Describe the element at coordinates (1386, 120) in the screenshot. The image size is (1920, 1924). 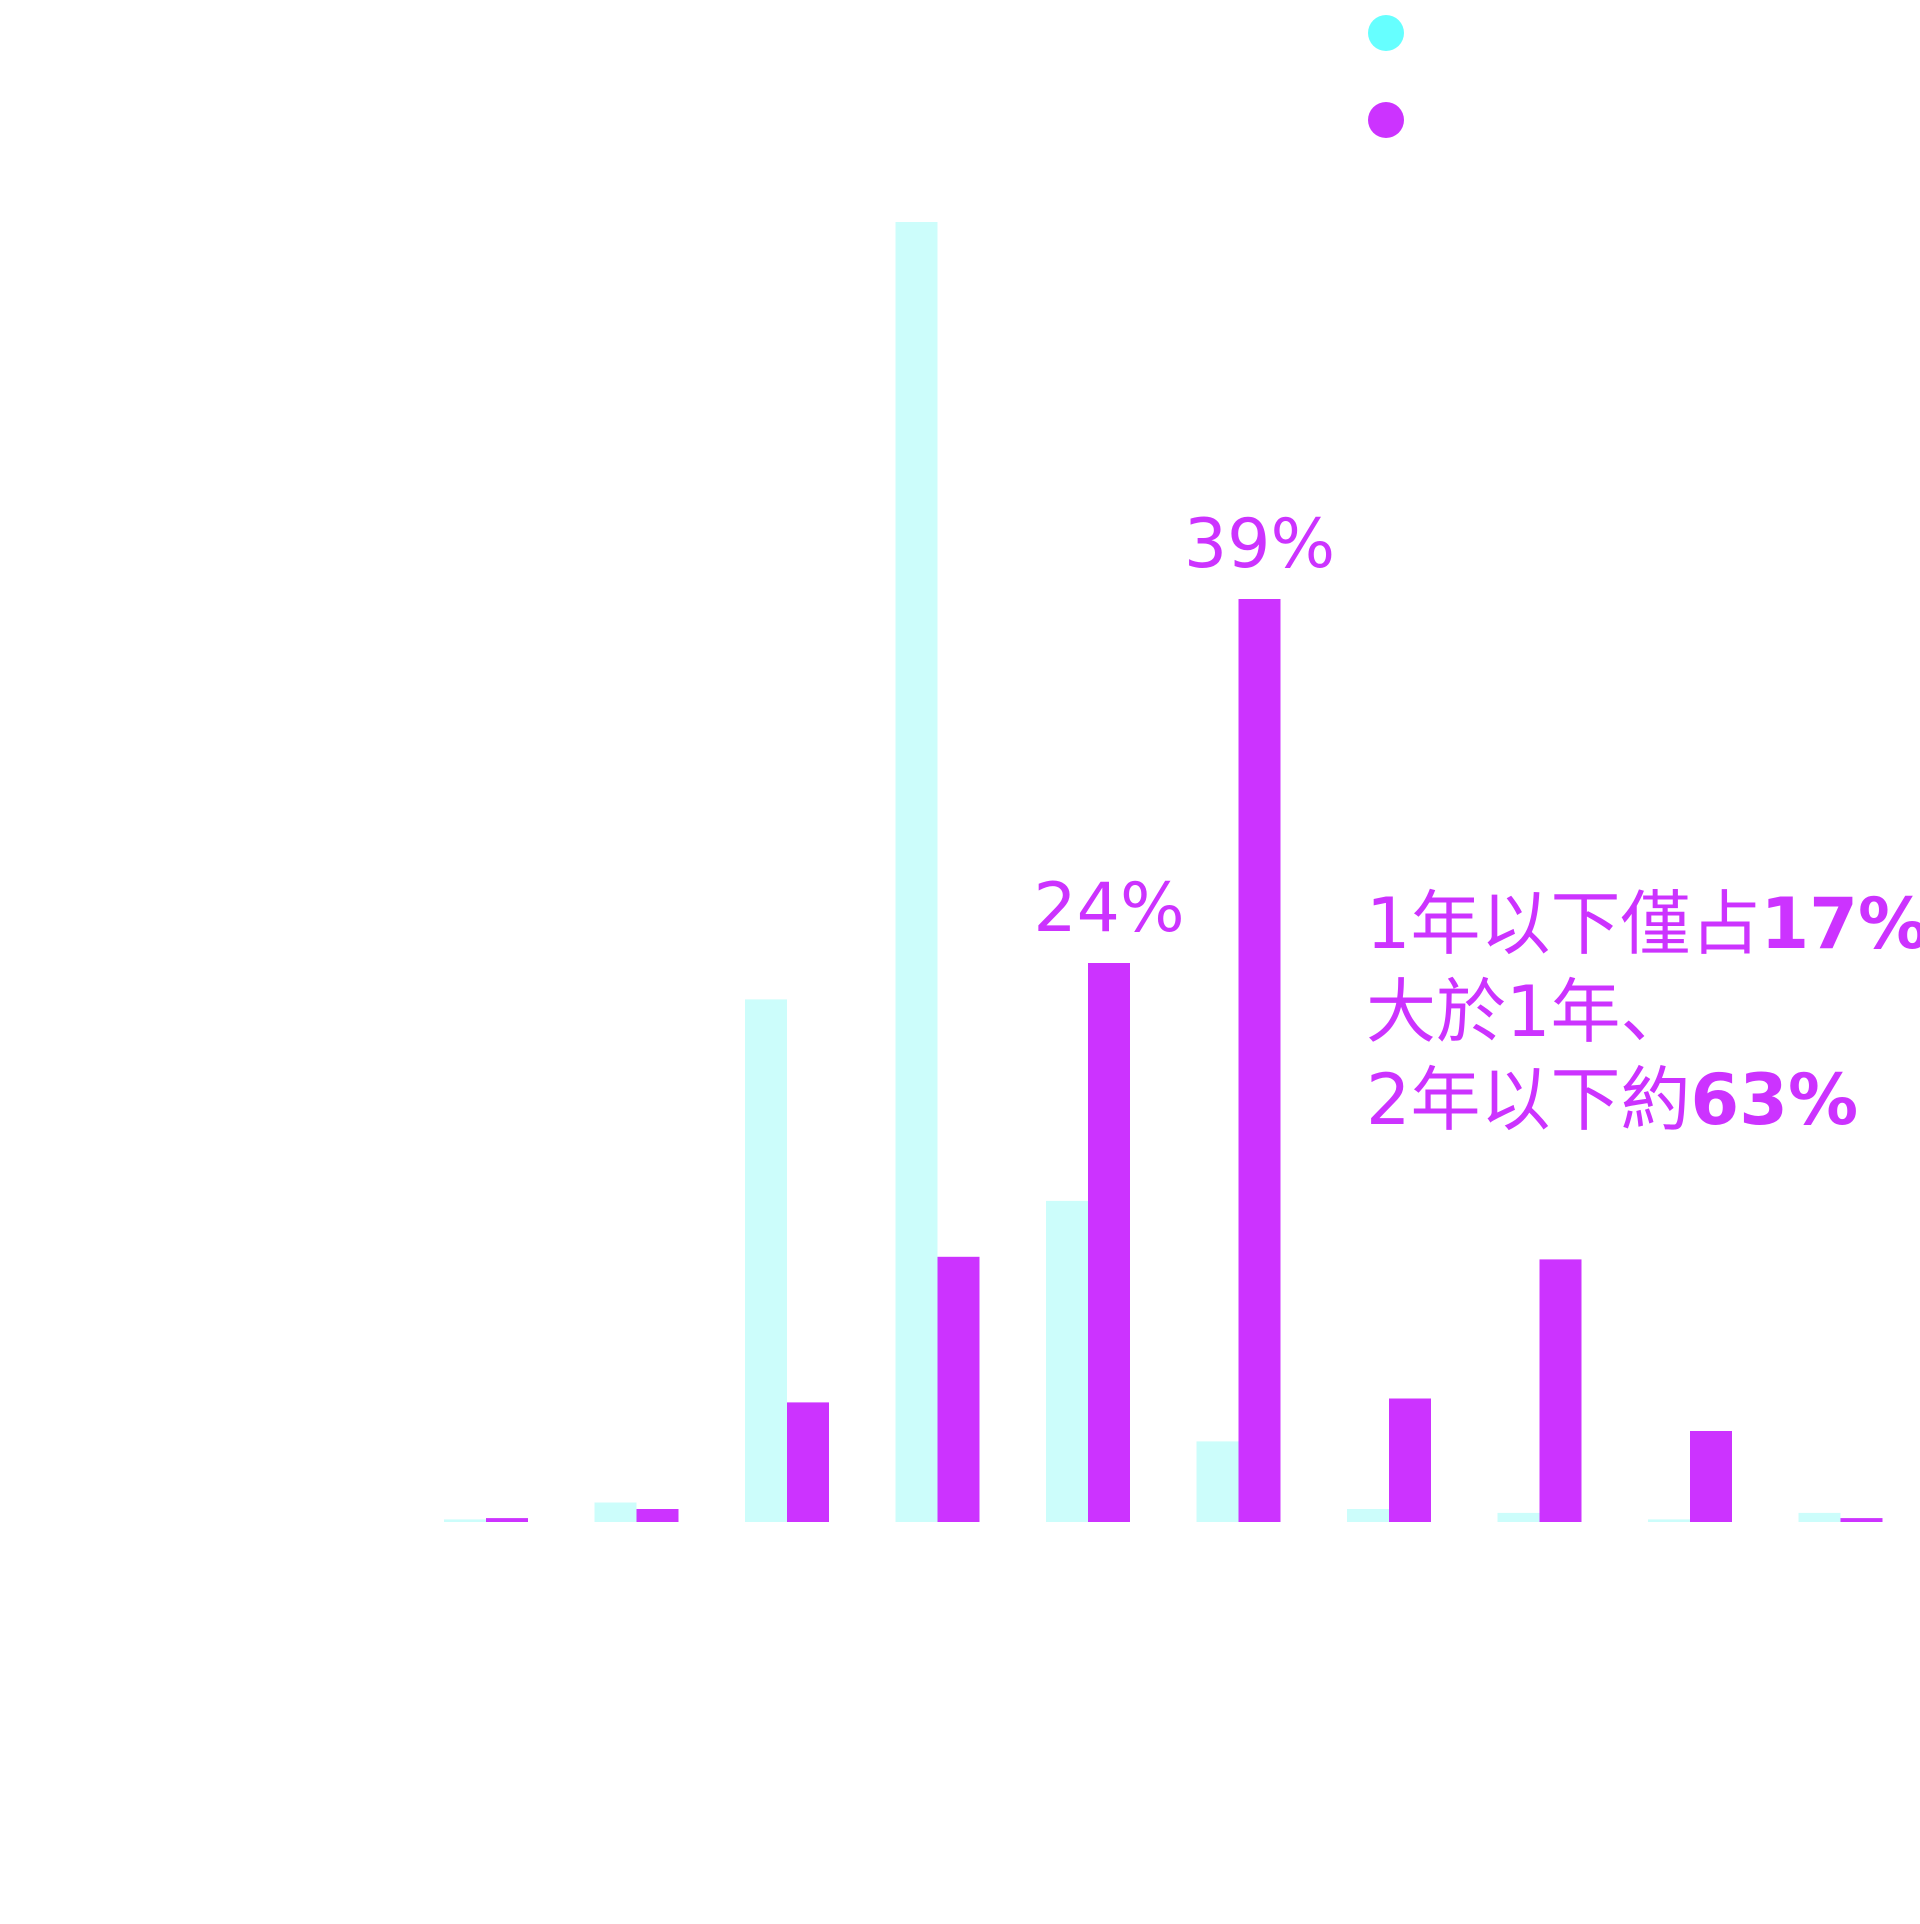
I see `legend-marker-series-b` at that location.